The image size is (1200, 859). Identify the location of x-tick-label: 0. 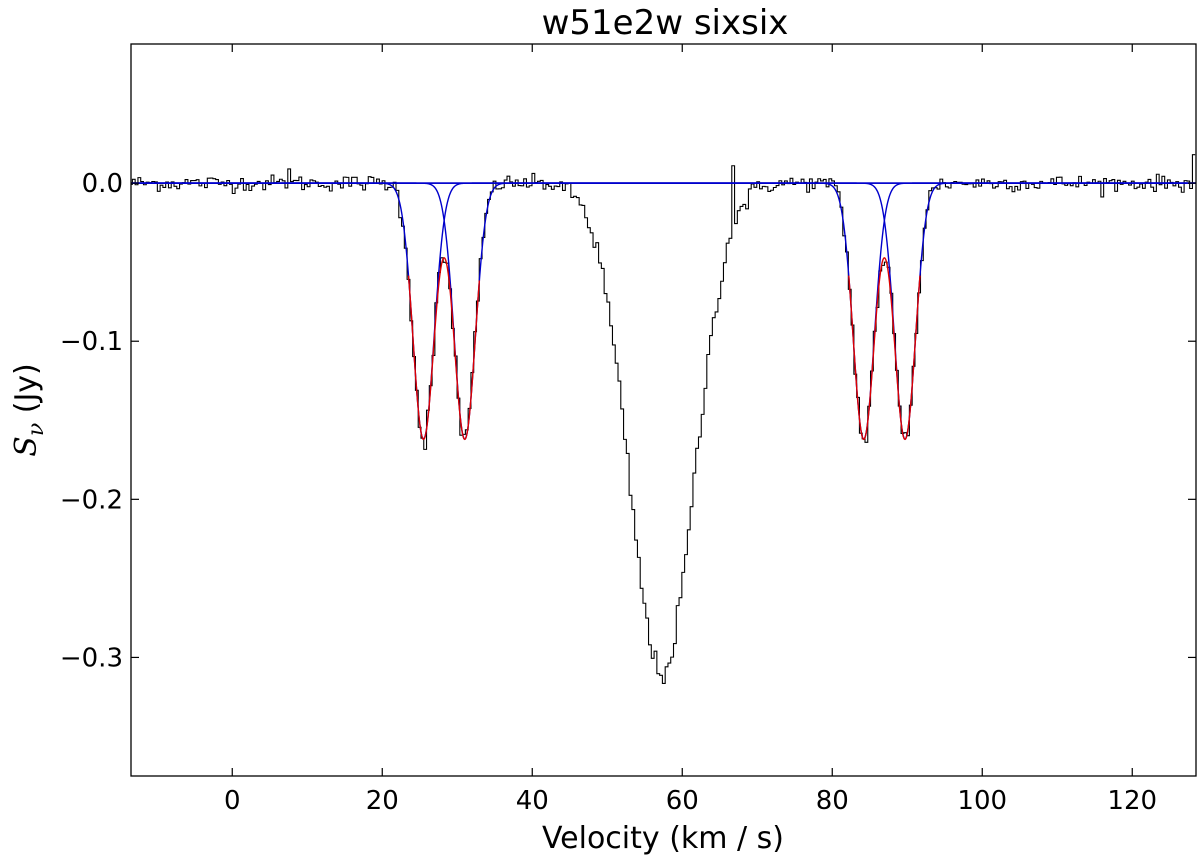
(232, 801).